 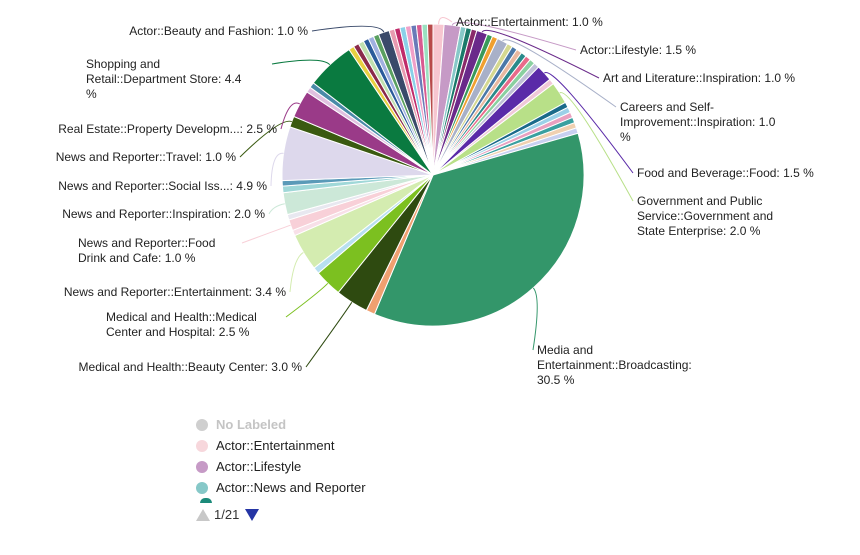 What do you see at coordinates (167, 129) in the screenshot?
I see `slice-label: Real Estate::Property Developm...: 2.5 %` at bounding box center [167, 129].